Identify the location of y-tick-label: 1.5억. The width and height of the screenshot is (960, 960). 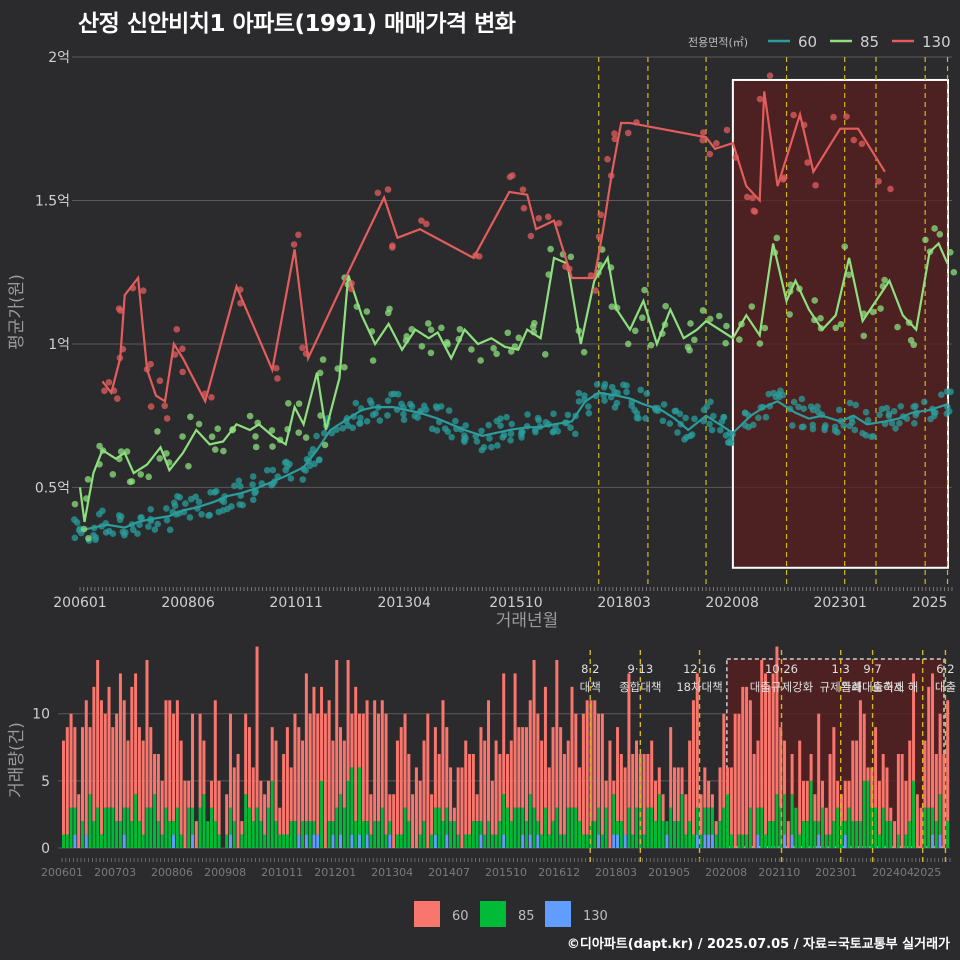
(52, 201).